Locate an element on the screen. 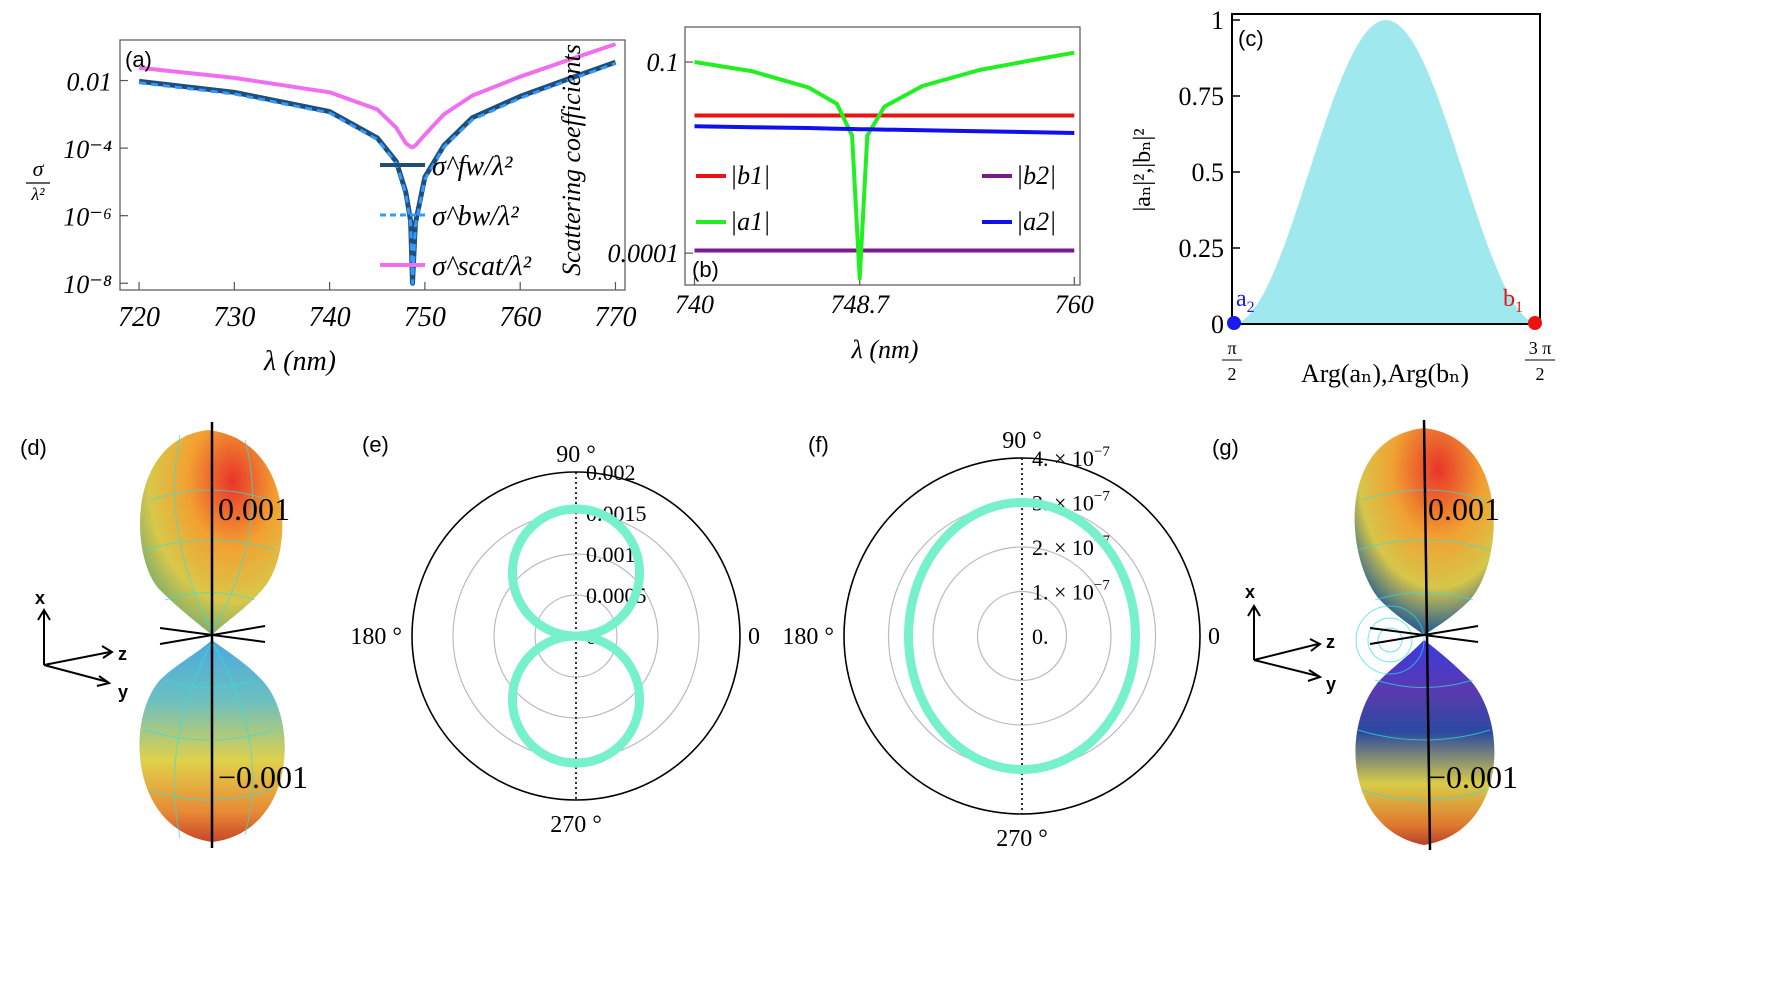 The height and width of the screenshot is (988, 1772). legend-b1-label: |b1| is located at coordinates (750, 175).